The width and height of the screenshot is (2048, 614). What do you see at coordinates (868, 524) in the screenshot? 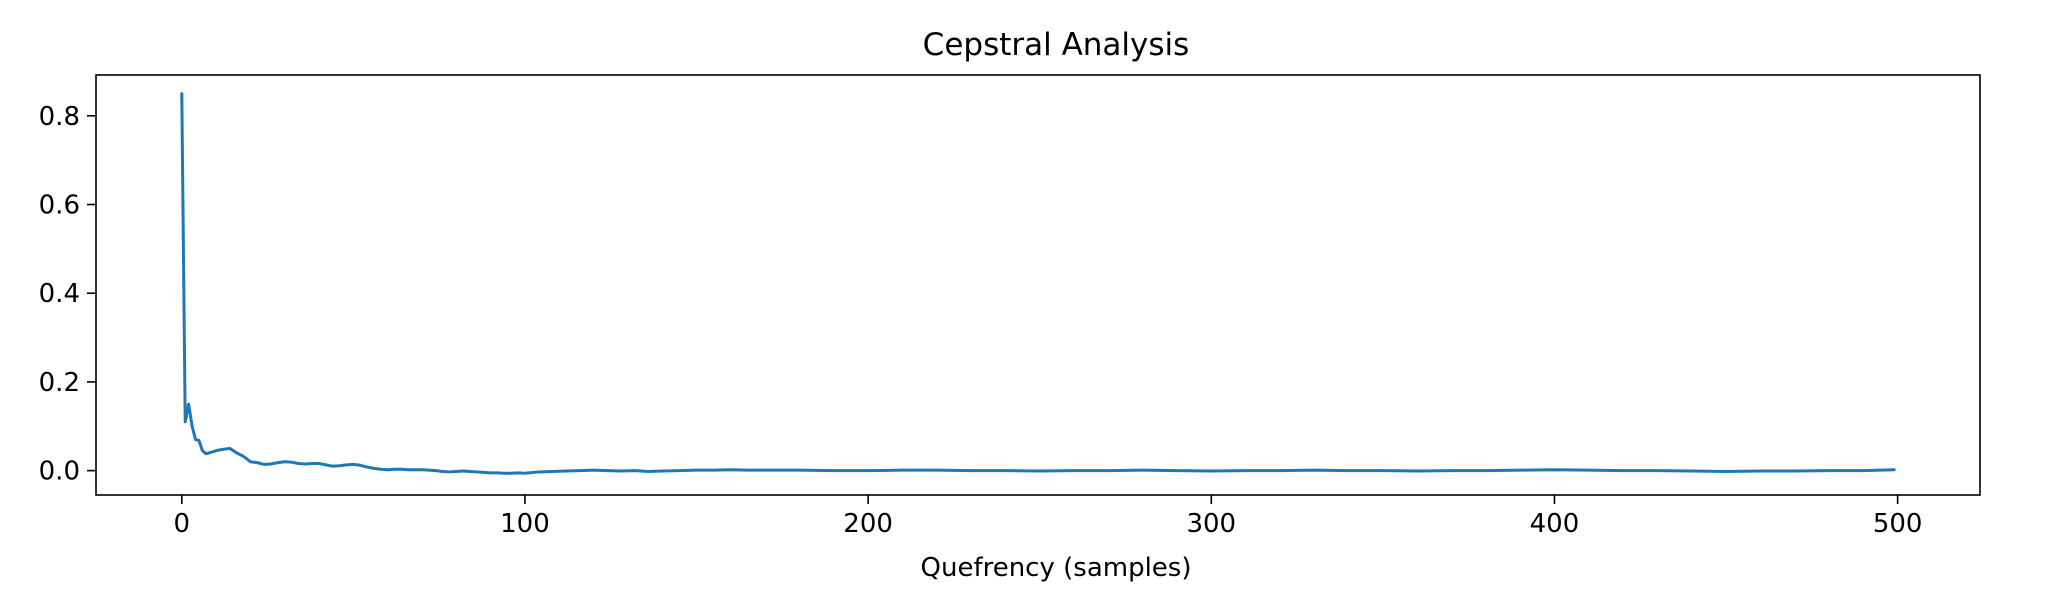
I see `x-tick-label: 200` at bounding box center [868, 524].